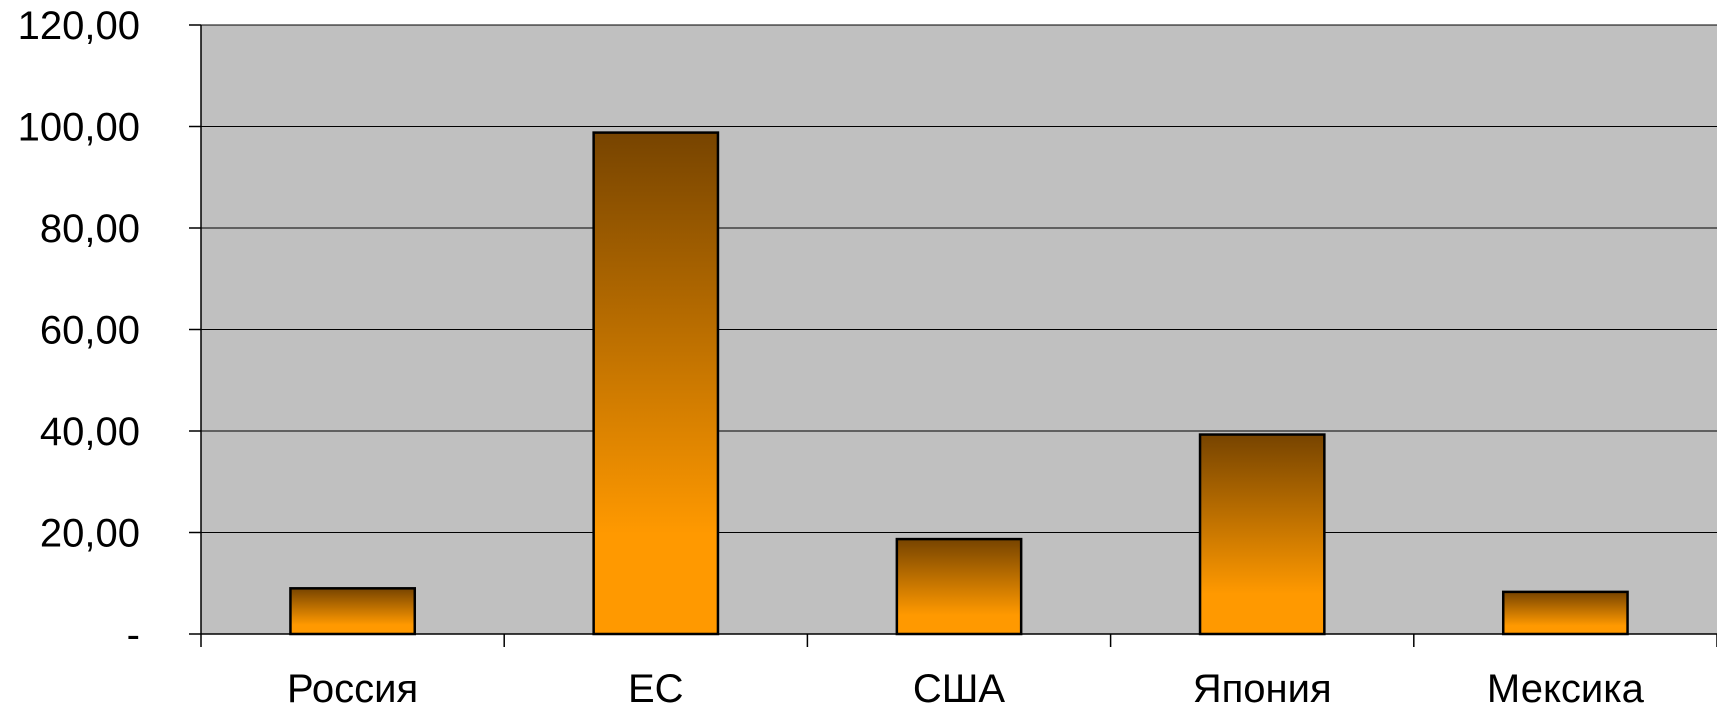 This screenshot has width=1717, height=714. I want to click on y-tick-label: 80,00, so click(90, 229).